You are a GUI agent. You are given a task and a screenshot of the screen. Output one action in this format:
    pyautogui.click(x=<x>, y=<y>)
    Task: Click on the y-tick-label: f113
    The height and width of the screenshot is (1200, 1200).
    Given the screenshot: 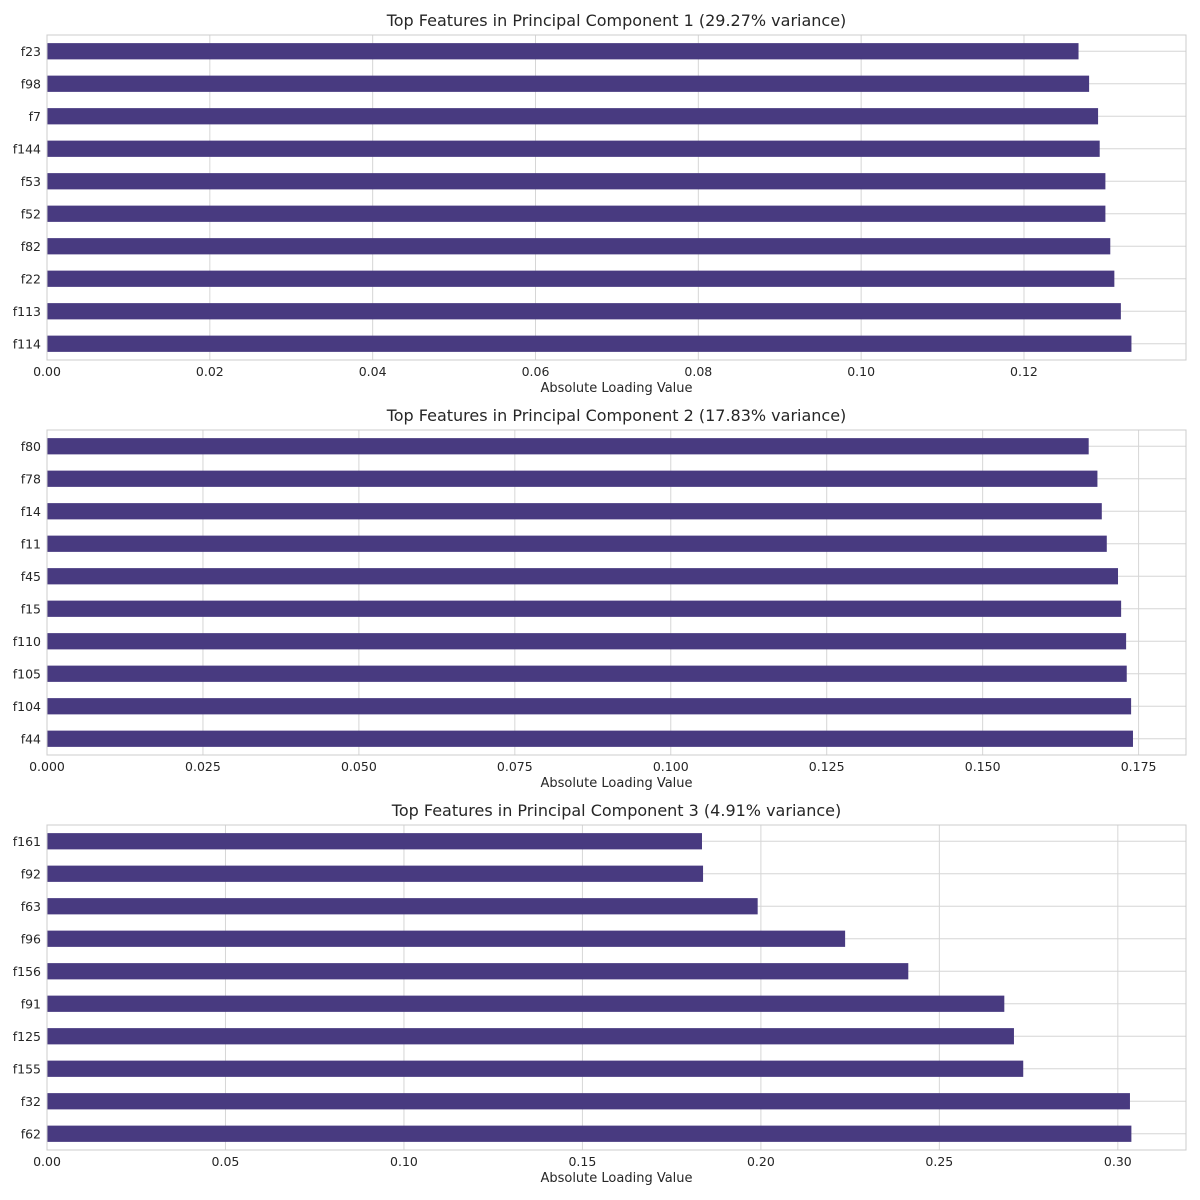 What is the action you would take?
    pyautogui.click(x=27, y=311)
    